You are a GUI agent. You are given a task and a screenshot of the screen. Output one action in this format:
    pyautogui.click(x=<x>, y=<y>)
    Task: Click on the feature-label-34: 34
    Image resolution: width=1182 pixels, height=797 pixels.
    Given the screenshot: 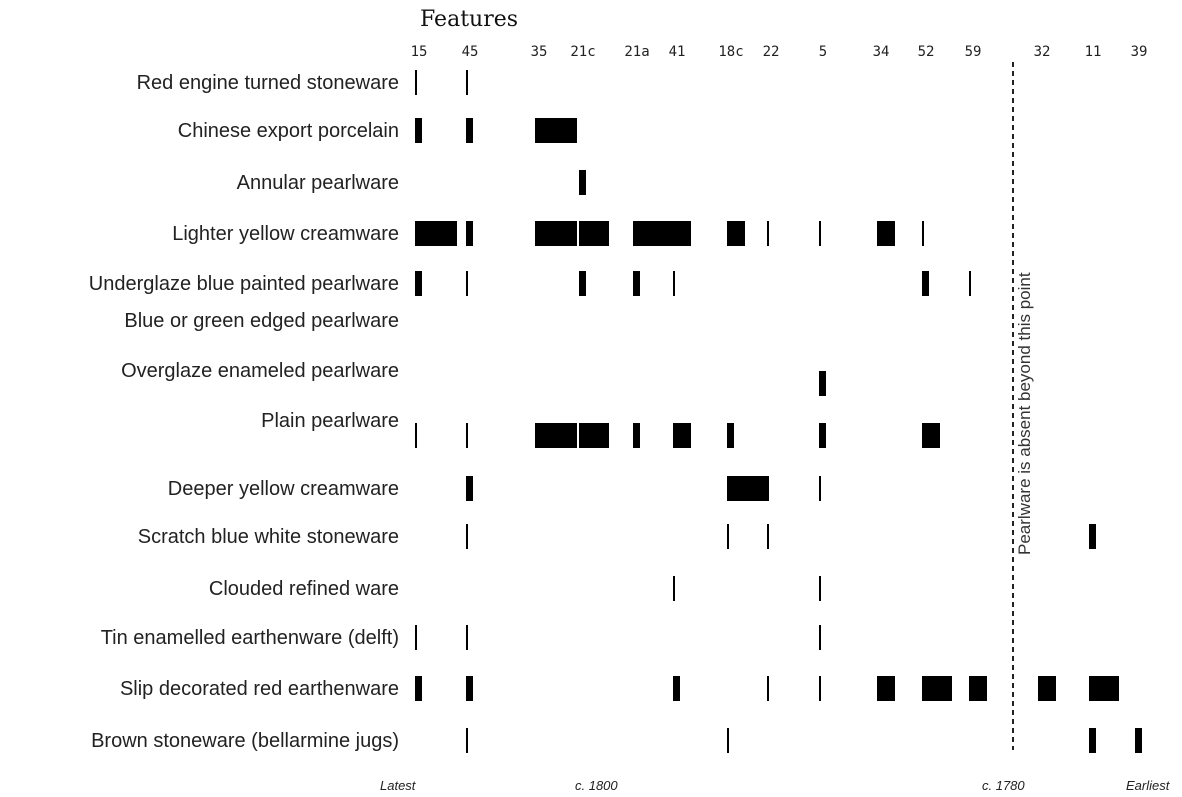 What is the action you would take?
    pyautogui.click(x=881, y=52)
    